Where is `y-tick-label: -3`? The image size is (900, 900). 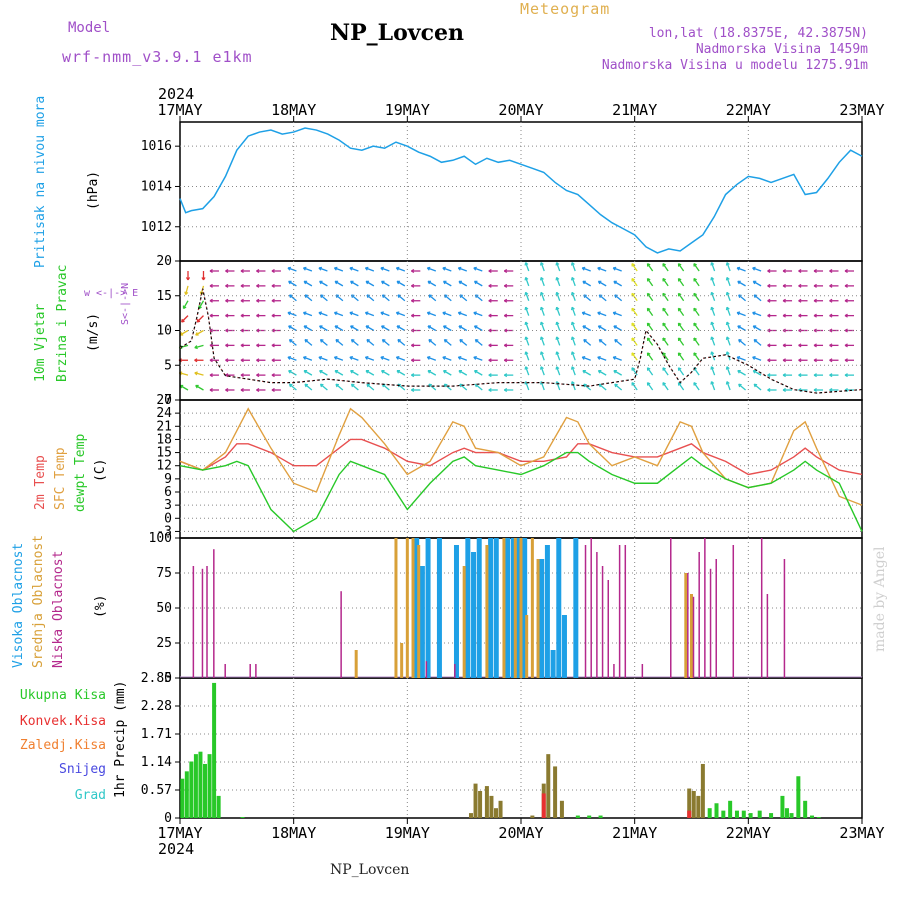 y-tick-label: -3 is located at coordinates (164, 531).